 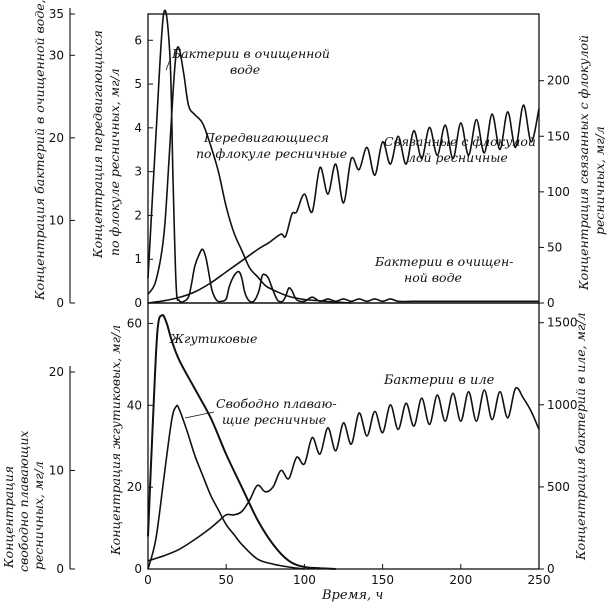 I want to click on tick-label-yS: 0, so click(x=551, y=303).